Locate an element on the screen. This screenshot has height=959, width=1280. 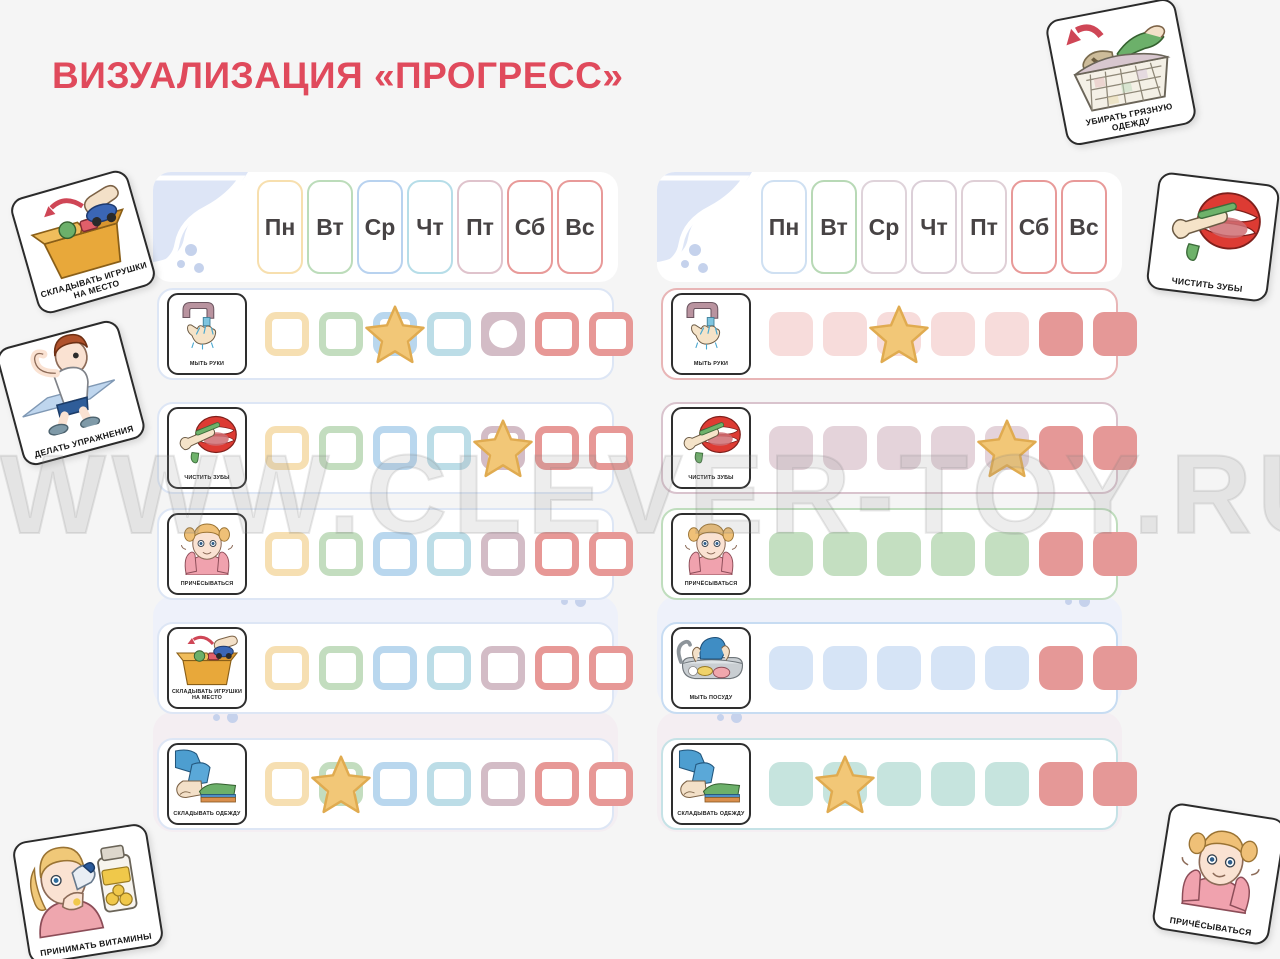
floating-card-exercise: ДЕЛАТЬ УПРАЖНЕНИЯ is located at coordinates (74, 393).